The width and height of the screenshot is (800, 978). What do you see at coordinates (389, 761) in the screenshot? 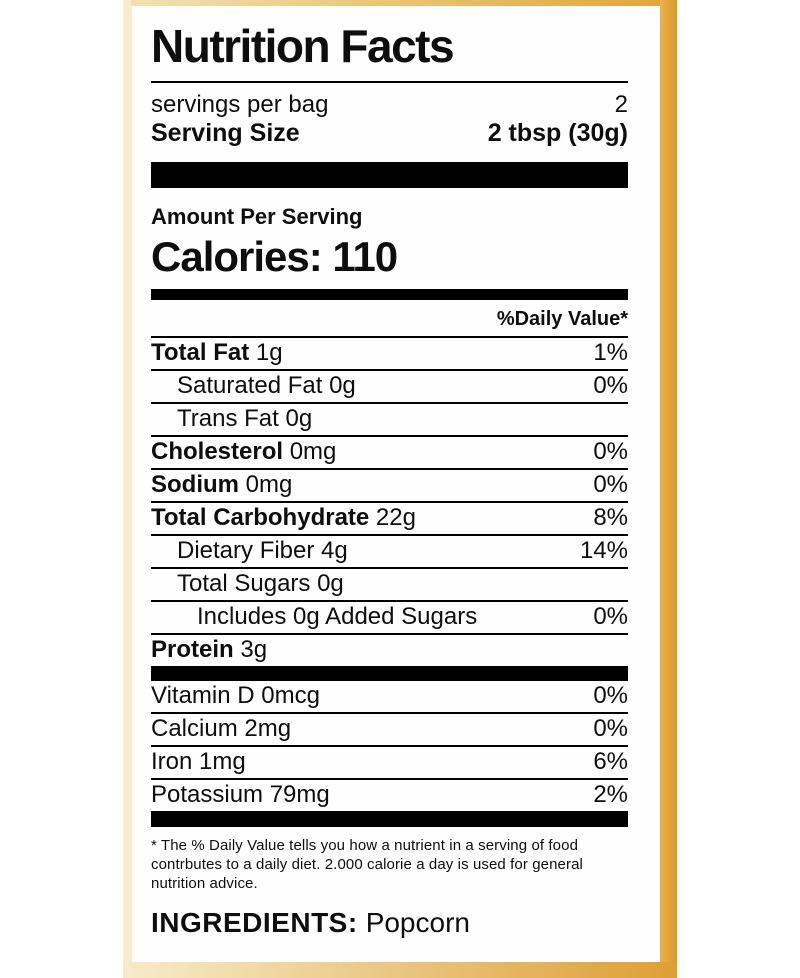
I see `micronutrient-row-iron: Iron 1mg 6%` at bounding box center [389, 761].